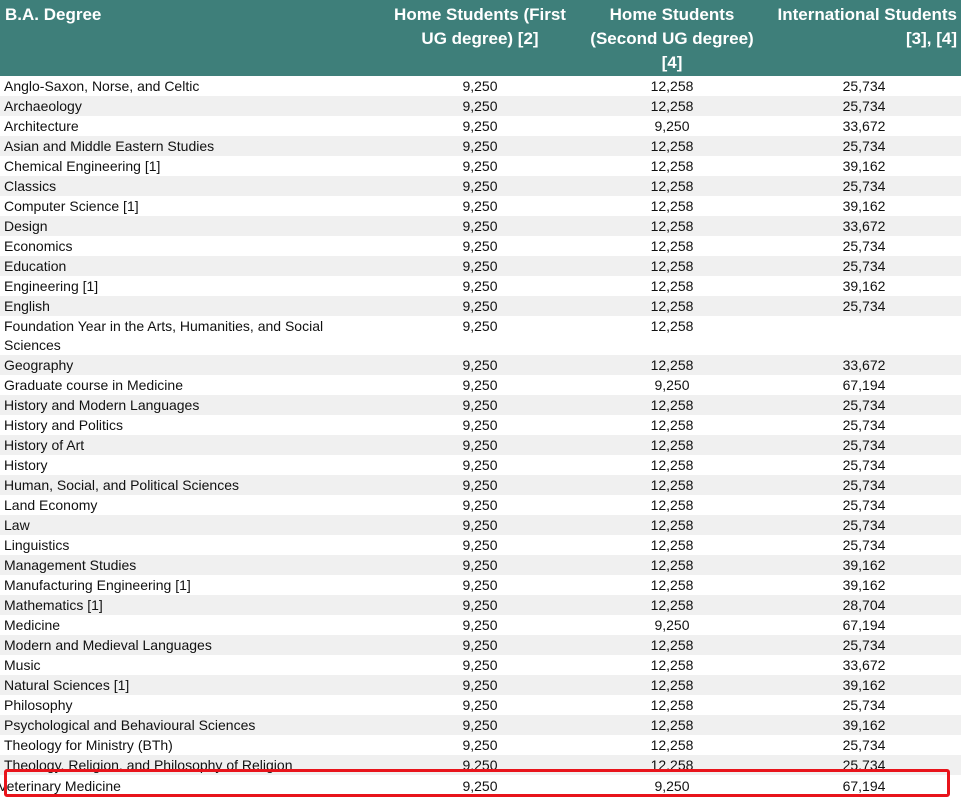 This screenshot has height=805, width=961. I want to click on header-degree: B.A. Degree, so click(191, 38).